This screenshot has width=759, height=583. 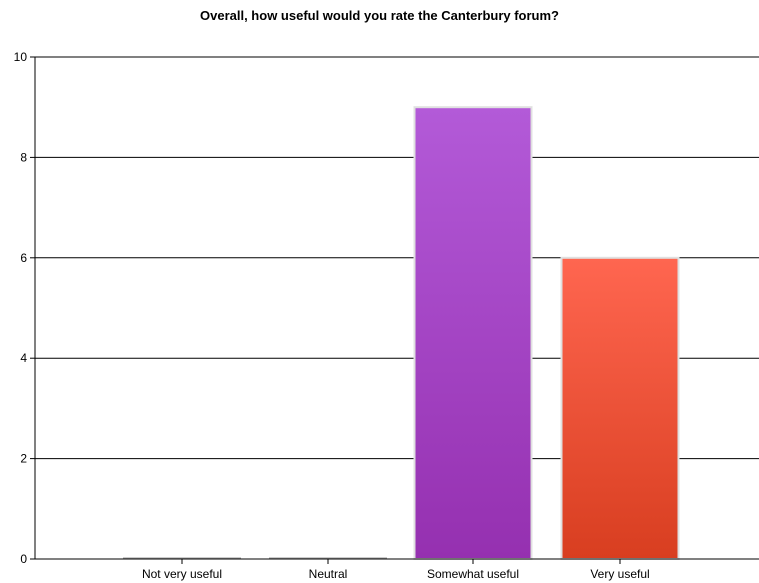 What do you see at coordinates (23, 157) in the screenshot?
I see `y-tick-label: 8` at bounding box center [23, 157].